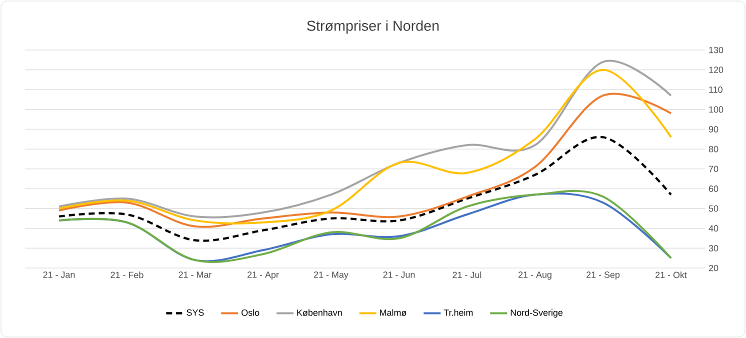 Image resolution: width=746 pixels, height=338 pixels. What do you see at coordinates (716, 69) in the screenshot?
I see `y-tick-label: 120` at bounding box center [716, 69].